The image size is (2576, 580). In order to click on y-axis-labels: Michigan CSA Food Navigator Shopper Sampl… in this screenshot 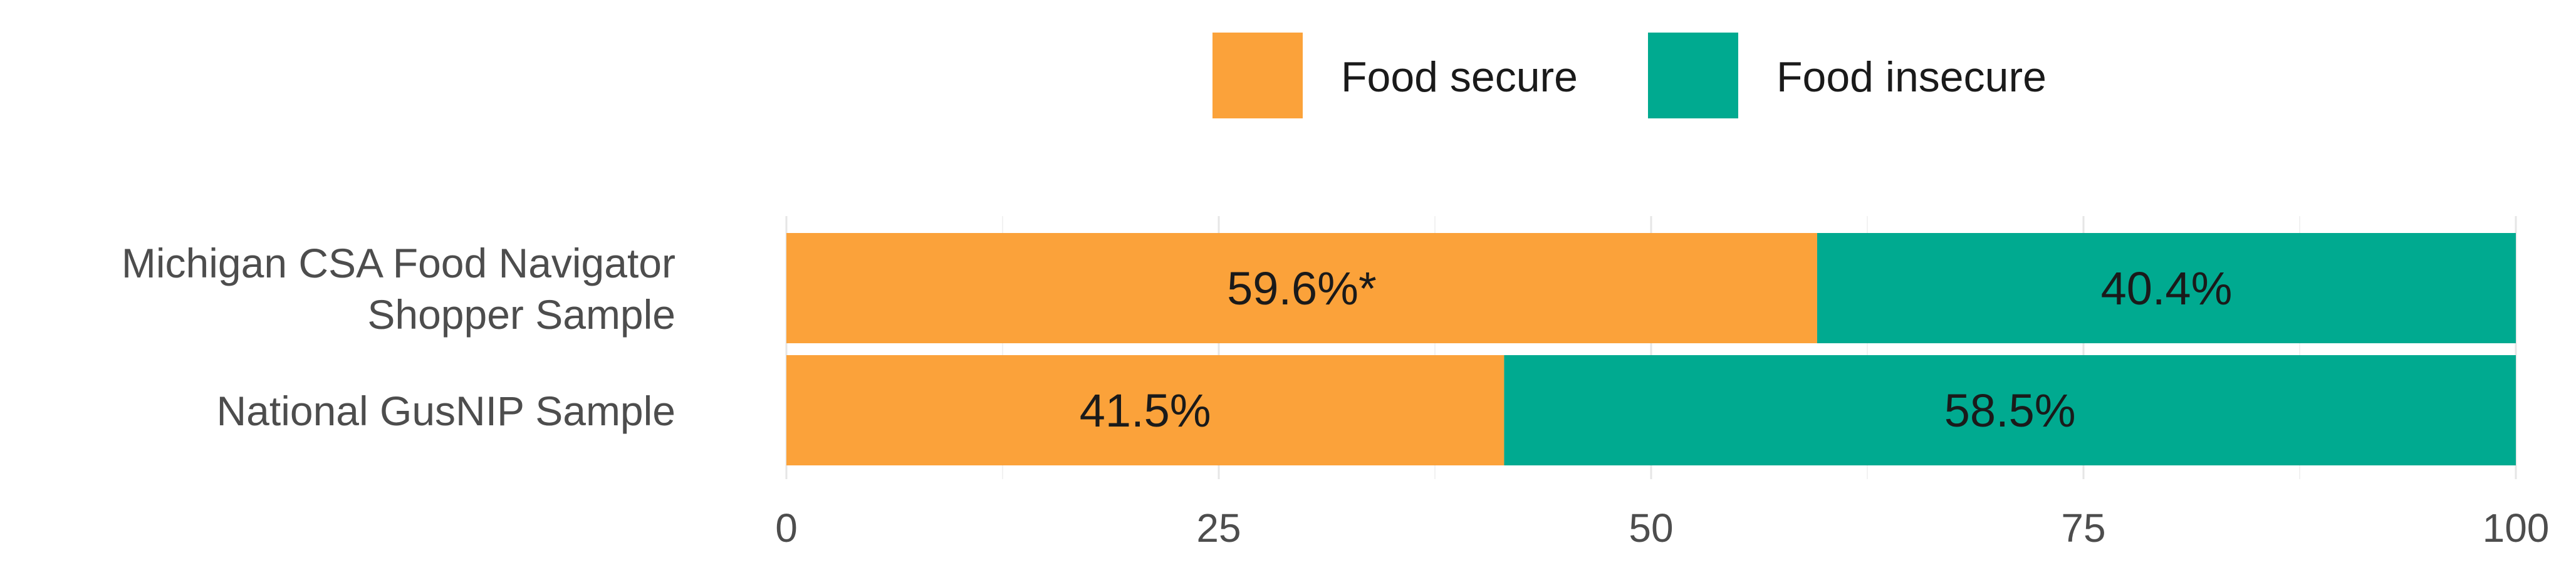, I will do `click(398, 337)`.